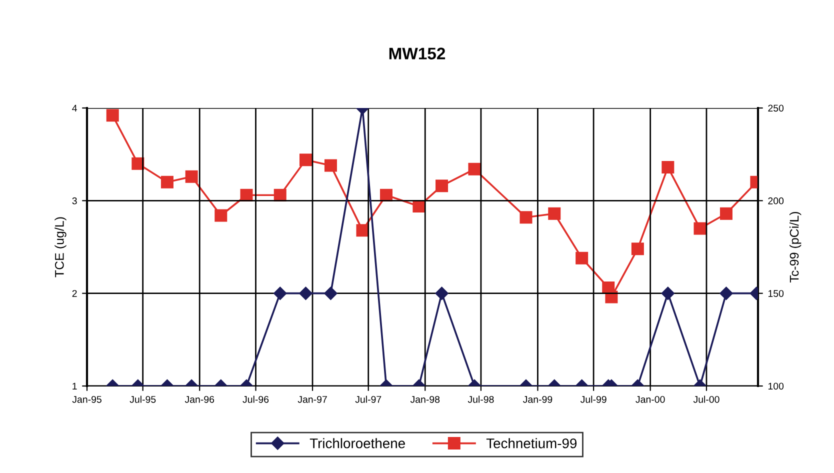  I want to click on legend-label: Technetium-99, so click(531, 443).